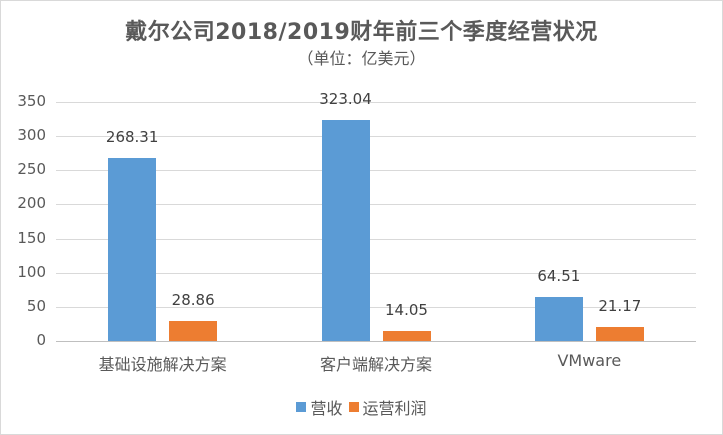 Image resolution: width=723 pixels, height=435 pixels. Describe the element at coordinates (326, 408) in the screenshot. I see `legend-label-revenue: 营收` at that location.